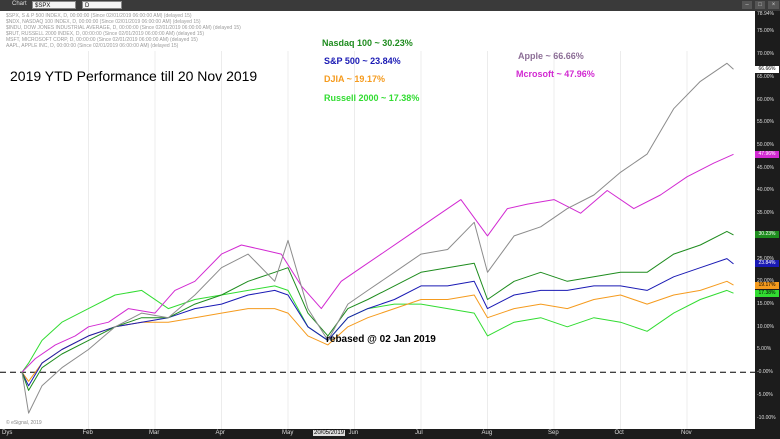 This screenshot has width=780, height=439. Describe the element at coordinates (220, 433) in the screenshot. I see `x-tick-apr: Apr` at that location.